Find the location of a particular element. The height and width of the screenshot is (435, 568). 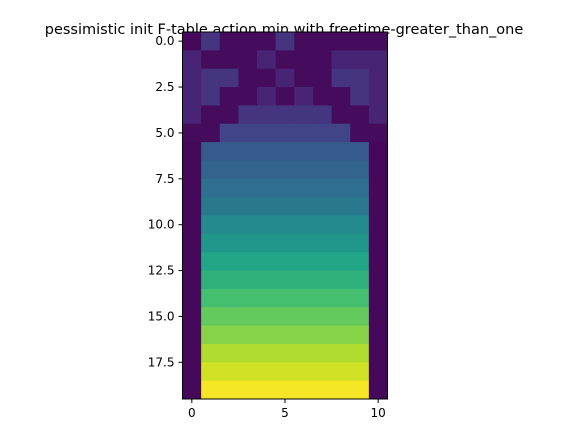

x-tick-label: 10 is located at coordinates (378, 413).